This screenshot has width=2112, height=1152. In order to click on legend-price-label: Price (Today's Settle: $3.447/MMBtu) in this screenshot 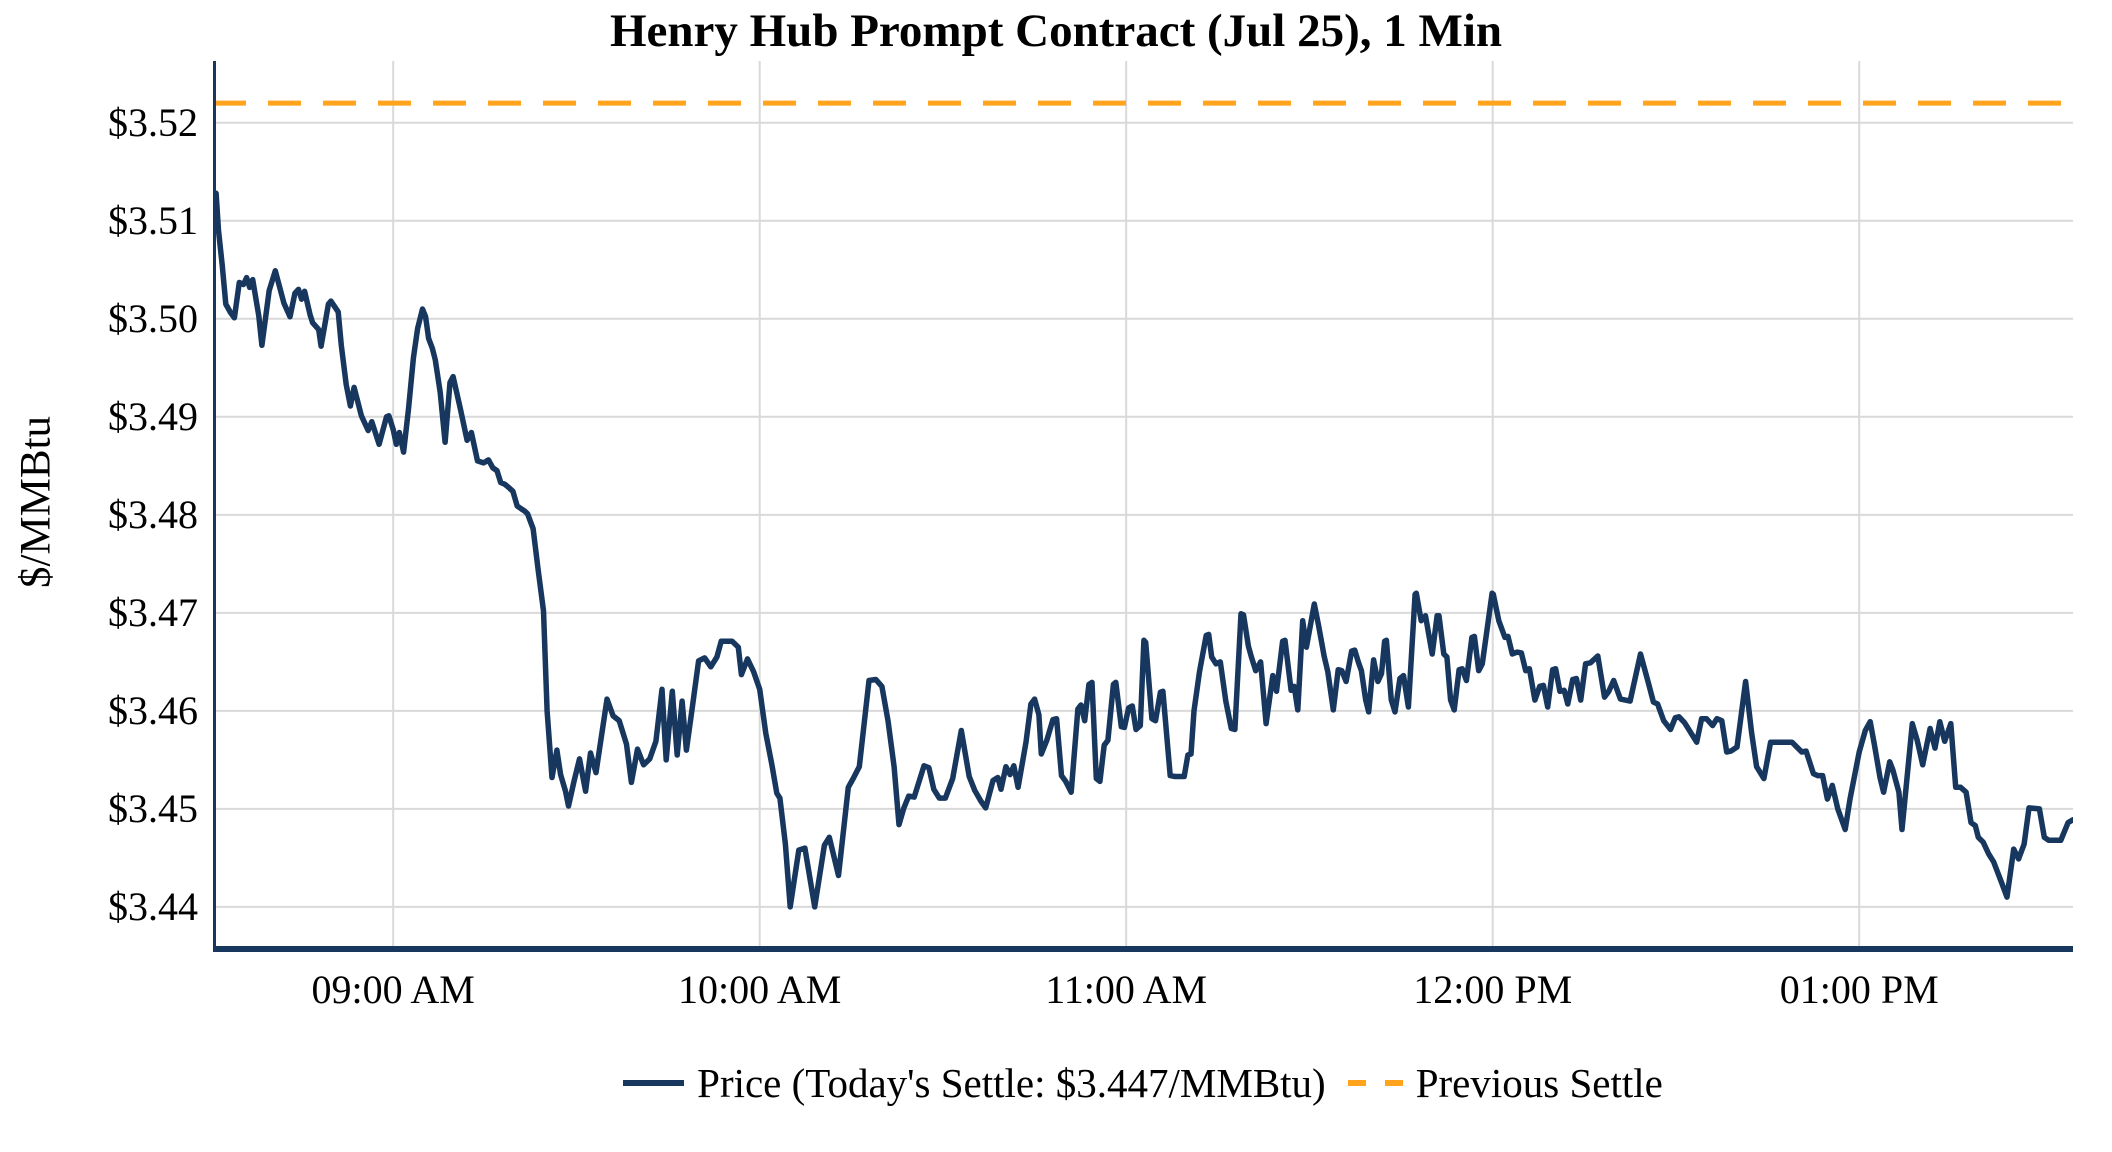, I will do `click(1011, 1083)`.